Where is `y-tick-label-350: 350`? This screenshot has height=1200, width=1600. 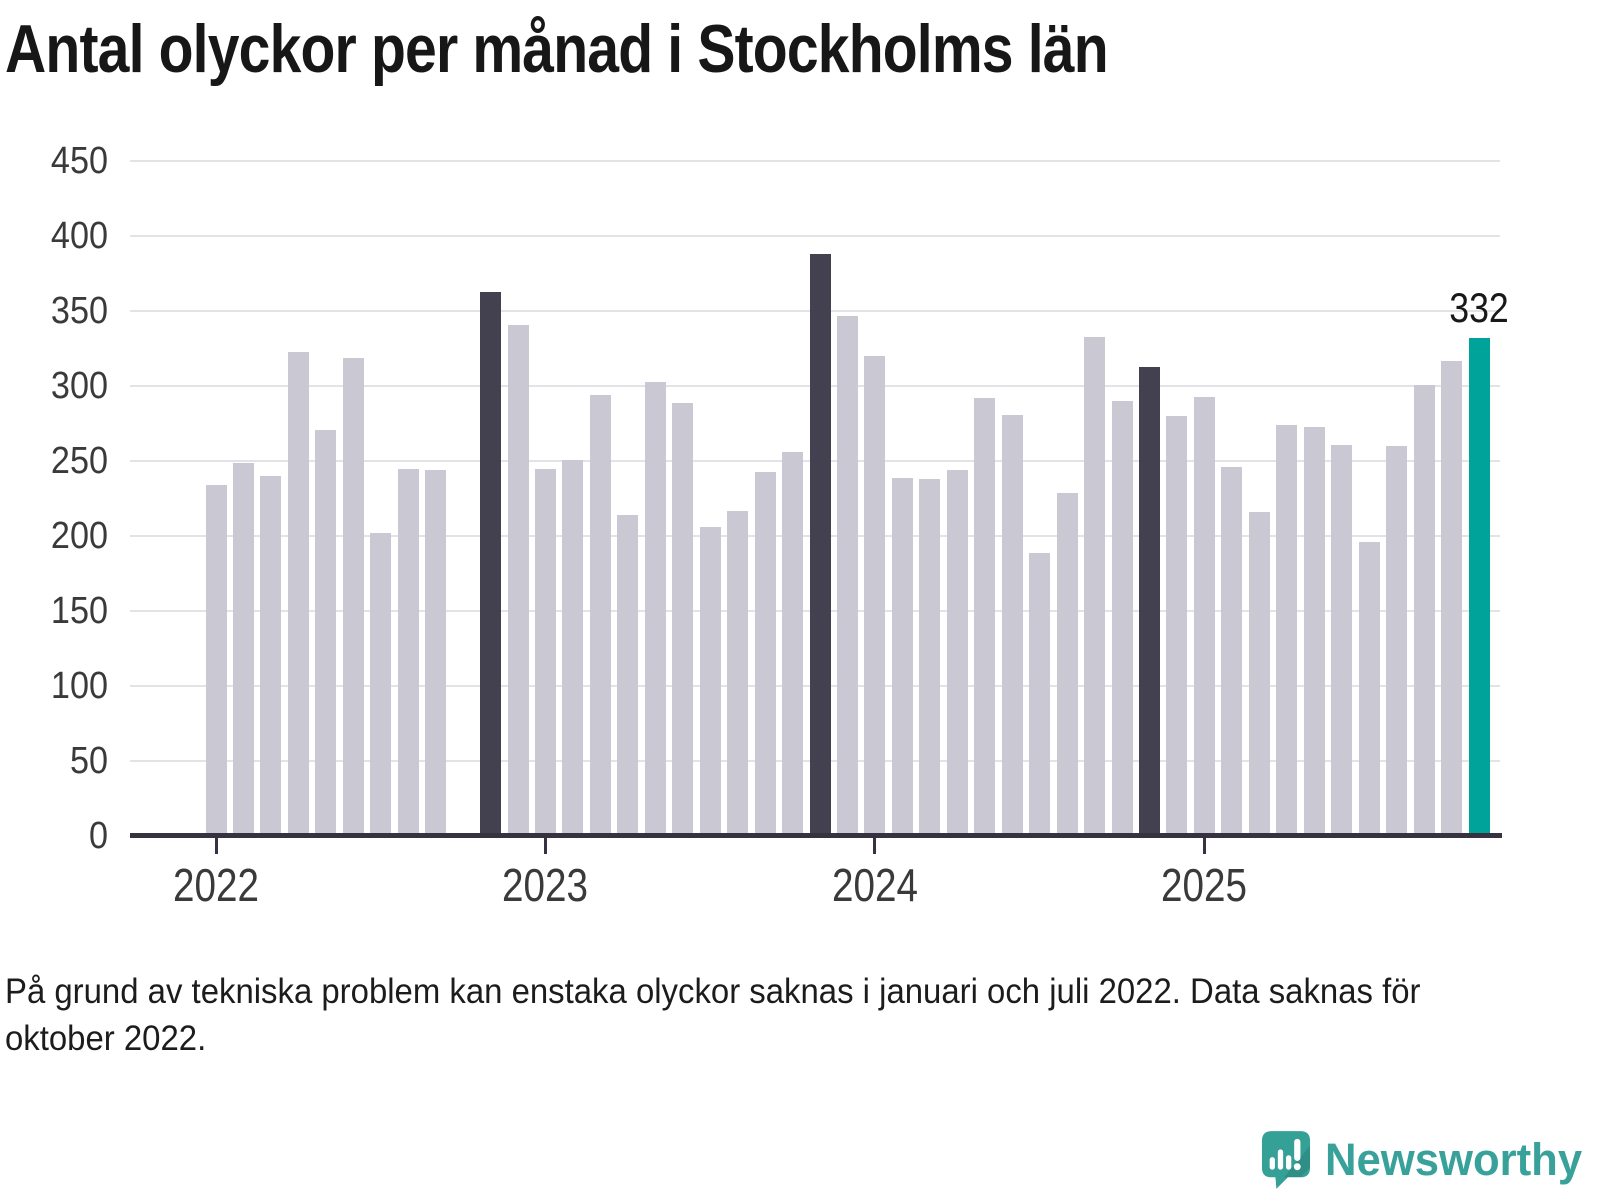 y-tick-label-350: 350 is located at coordinates (79, 311).